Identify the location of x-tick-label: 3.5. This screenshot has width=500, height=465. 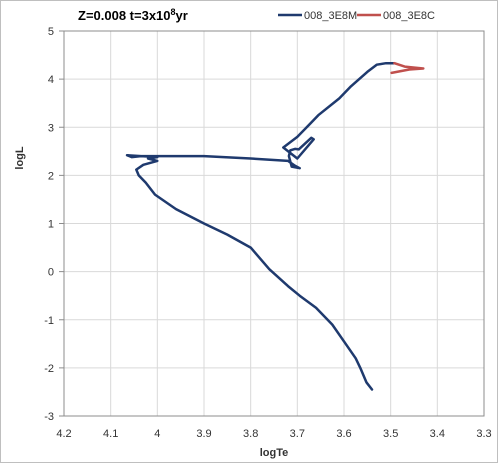
(390, 434).